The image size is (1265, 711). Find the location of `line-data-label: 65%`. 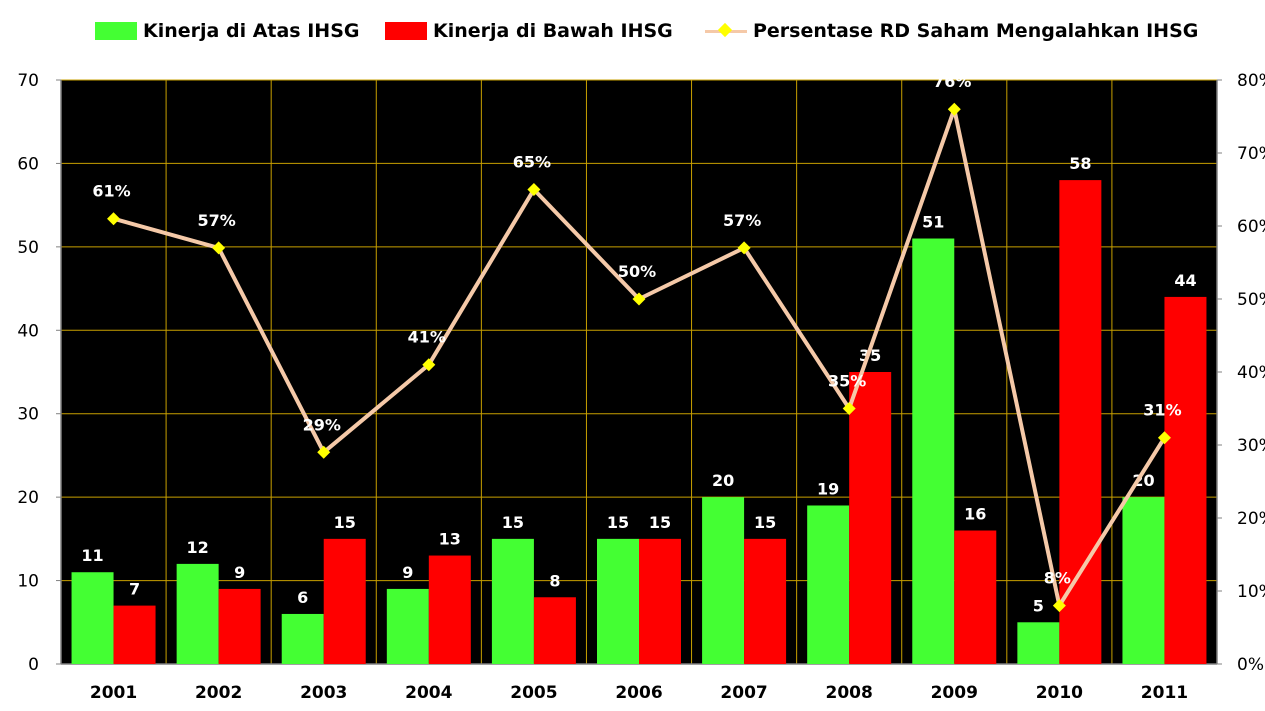

line-data-label: 65% is located at coordinates (532, 162).